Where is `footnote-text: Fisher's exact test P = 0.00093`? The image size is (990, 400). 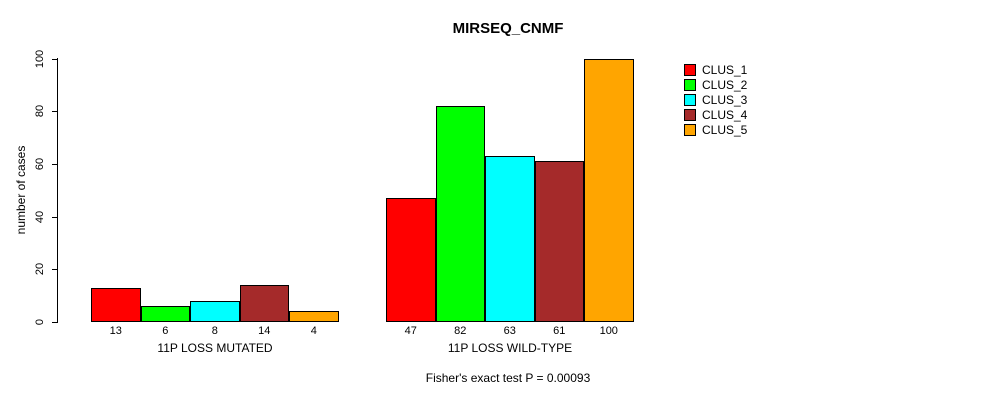
footnote-text: Fisher's exact test P = 0.00093 is located at coordinates (508, 378).